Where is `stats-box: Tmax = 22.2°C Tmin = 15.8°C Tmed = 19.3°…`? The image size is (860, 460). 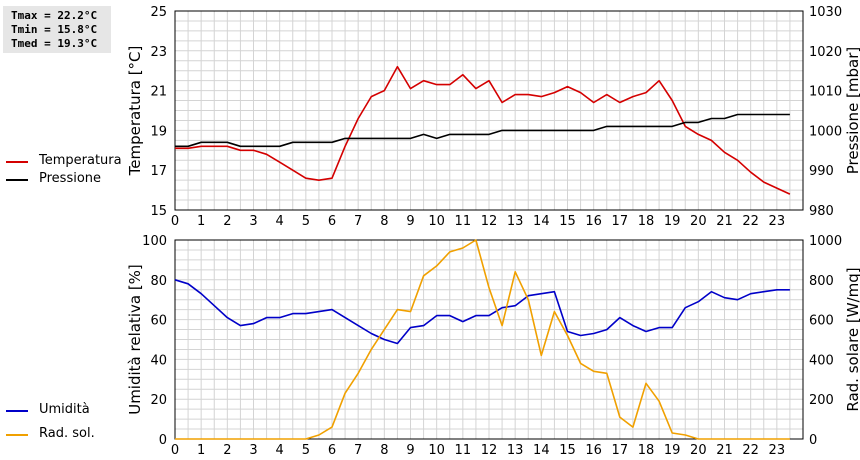
stats-box: Tmax = 22.2°C Tmin = 15.8°C Tmed = 19.3°… is located at coordinates (57, 29).